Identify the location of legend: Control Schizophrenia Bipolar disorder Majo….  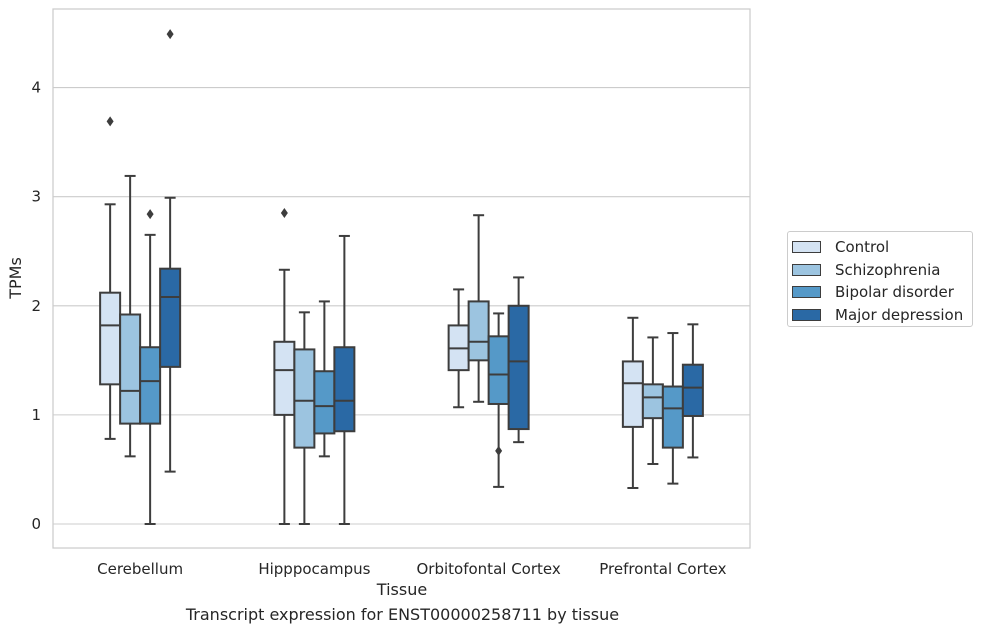
(880, 279).